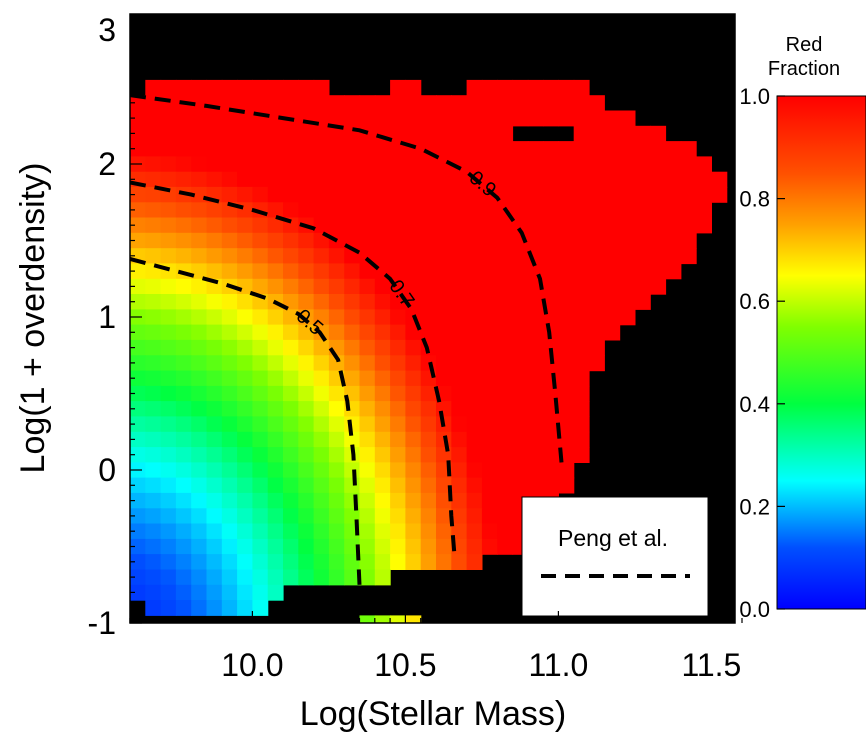 This screenshot has width=866, height=739. Describe the element at coordinates (615, 556) in the screenshot. I see `legend-box: Peng et al.` at that location.